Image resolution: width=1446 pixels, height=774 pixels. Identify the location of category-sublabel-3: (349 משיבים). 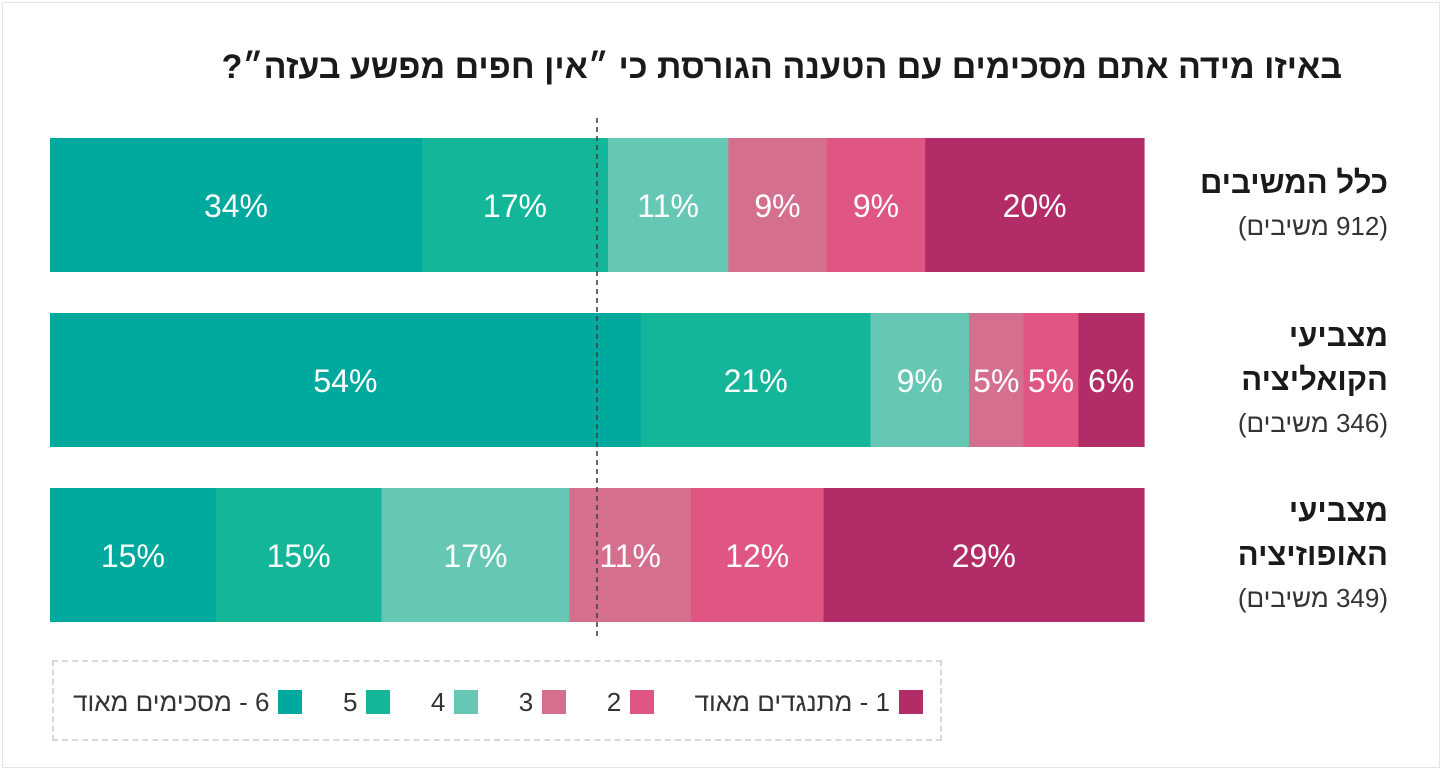
(1313, 598).